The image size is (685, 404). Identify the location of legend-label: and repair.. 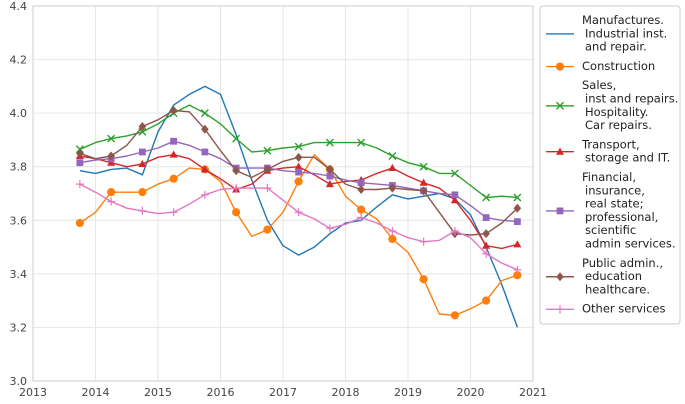
(616, 47).